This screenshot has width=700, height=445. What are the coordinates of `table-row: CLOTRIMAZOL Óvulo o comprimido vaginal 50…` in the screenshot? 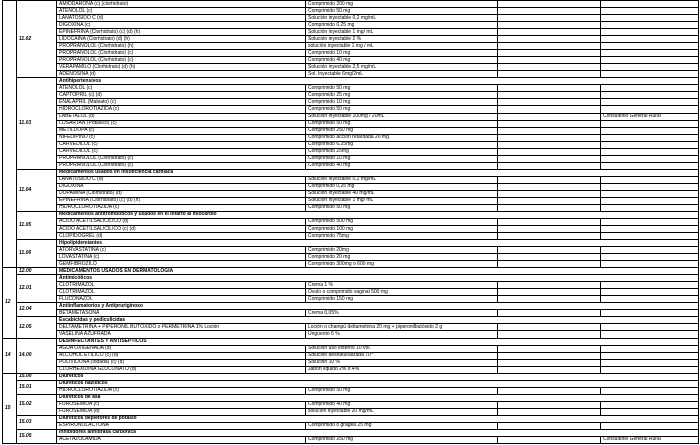 It's located at (351, 292).